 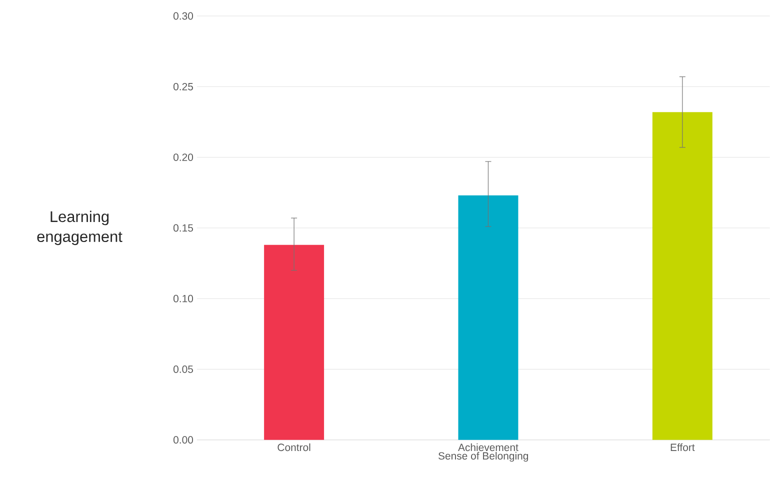 What do you see at coordinates (488, 447) in the screenshot?
I see `x-tick-label: Achievement` at bounding box center [488, 447].